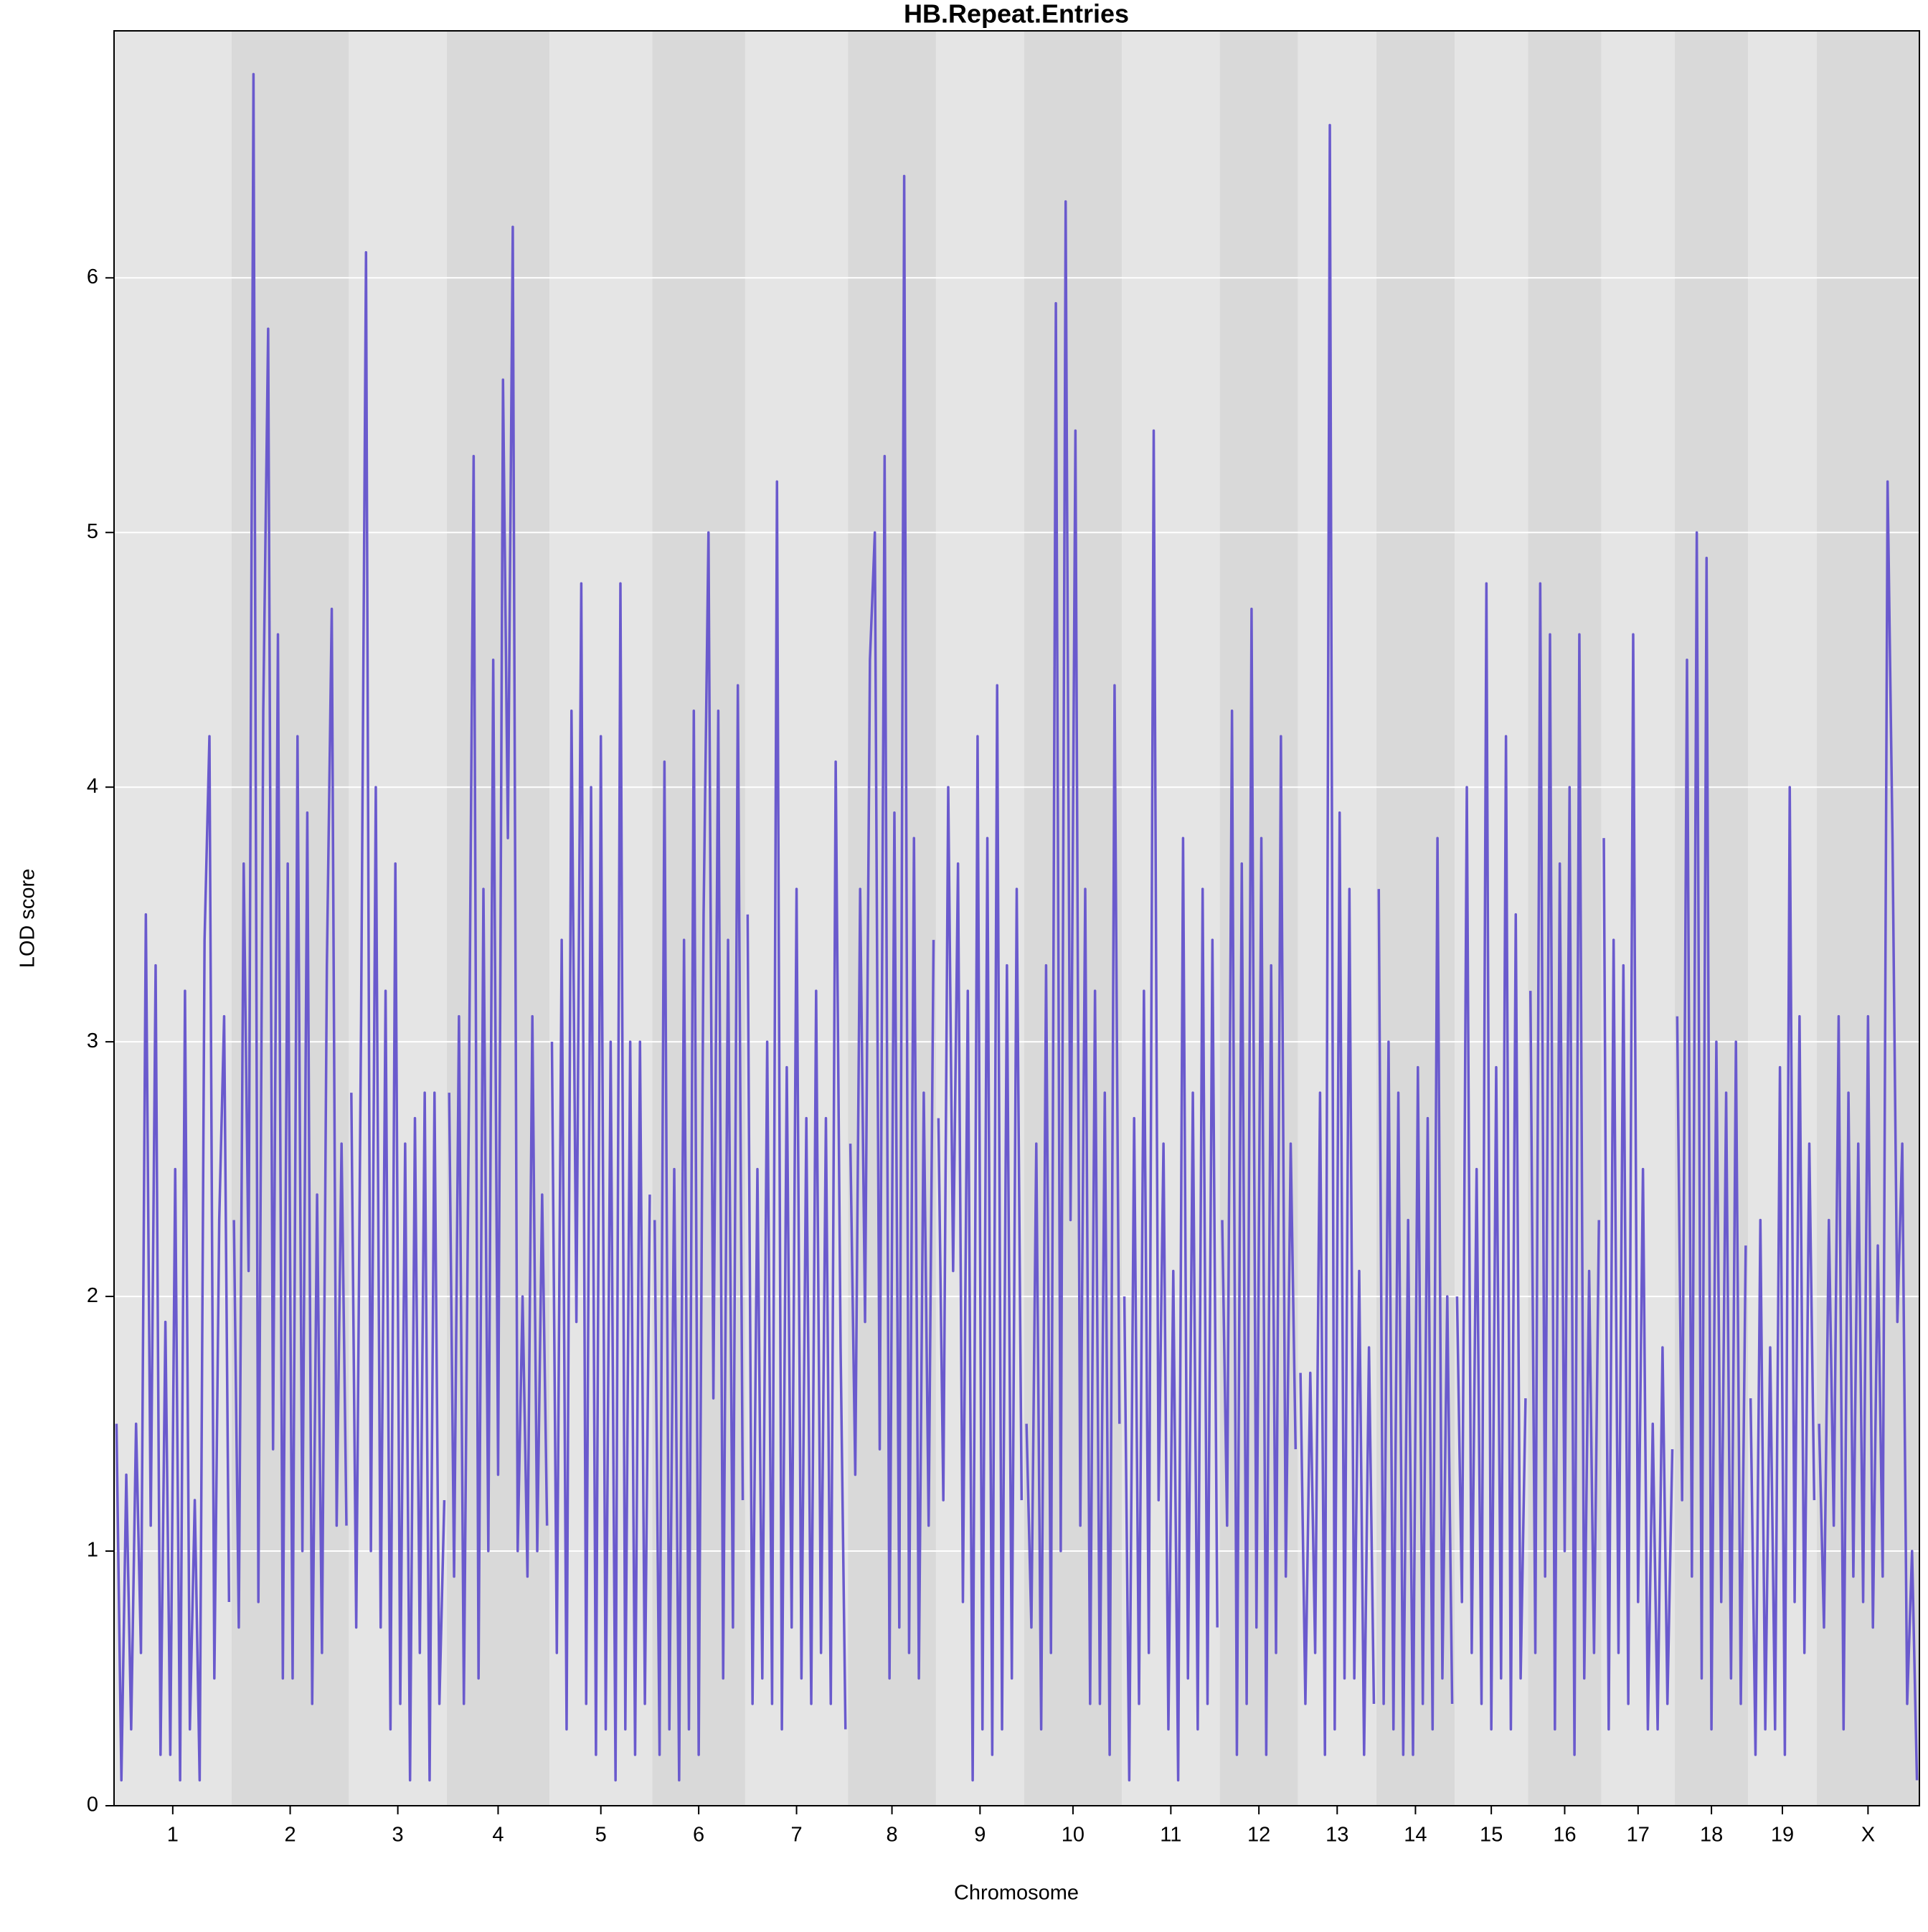  Describe the element at coordinates (92, 786) in the screenshot. I see `y-tick-label: 4` at that location.